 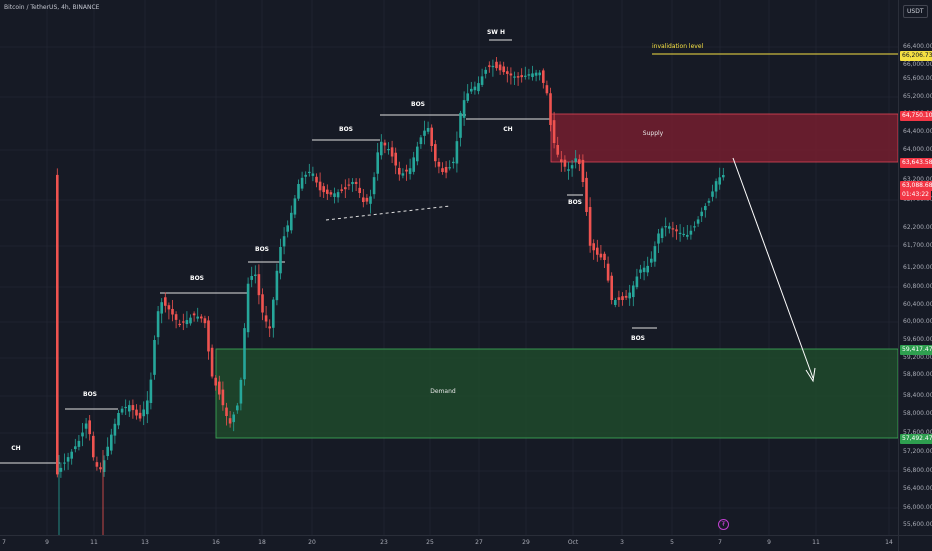 I want to click on price-tick: 58,800.00, so click(x=917, y=374).